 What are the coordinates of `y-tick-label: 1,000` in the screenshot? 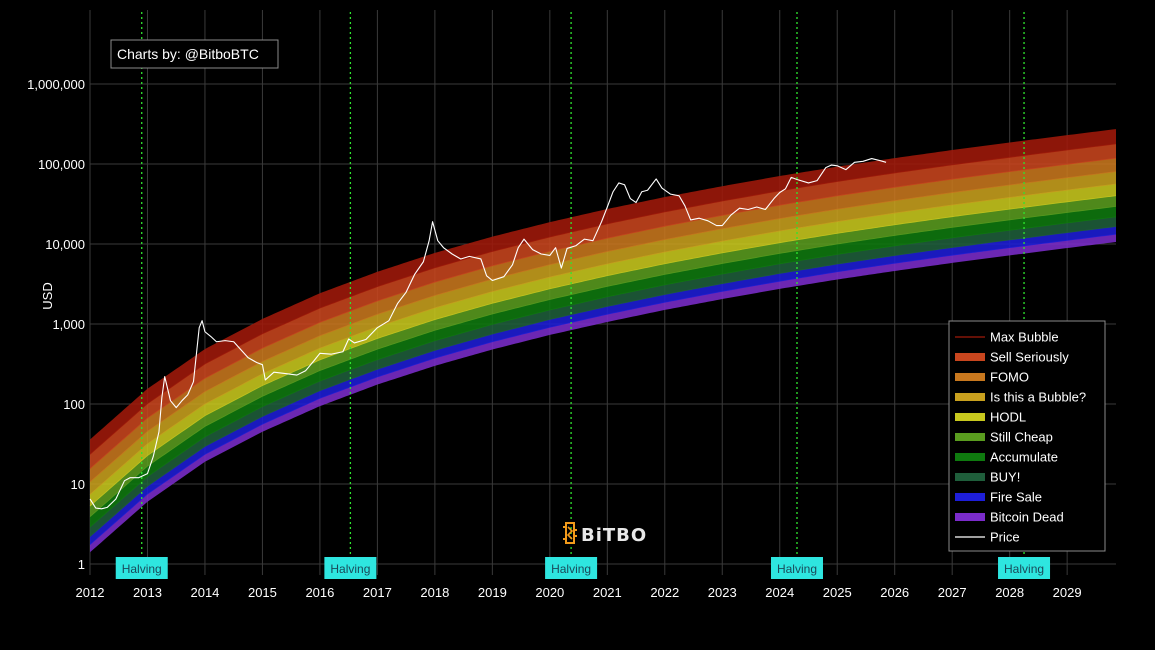 It's located at (68, 324).